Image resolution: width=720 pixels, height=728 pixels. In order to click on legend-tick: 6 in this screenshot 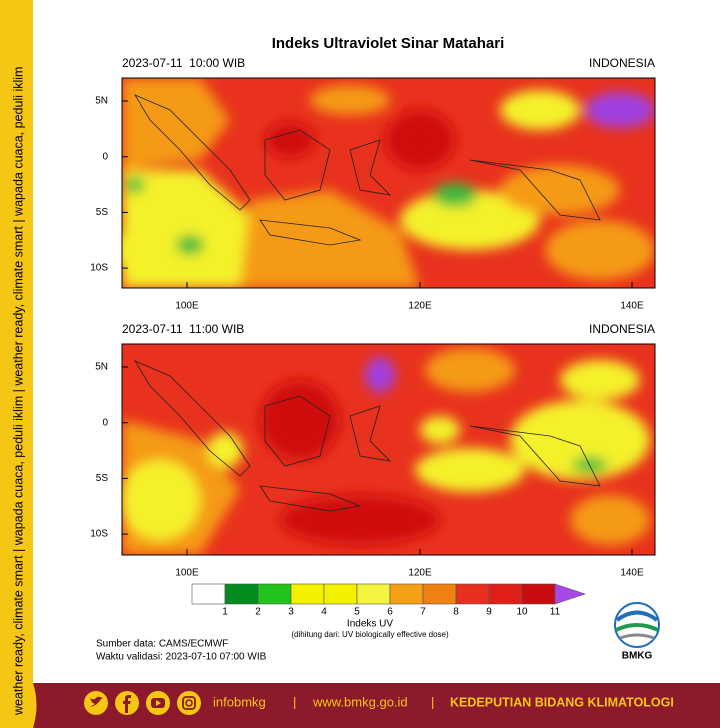, I will do `click(390, 612)`.